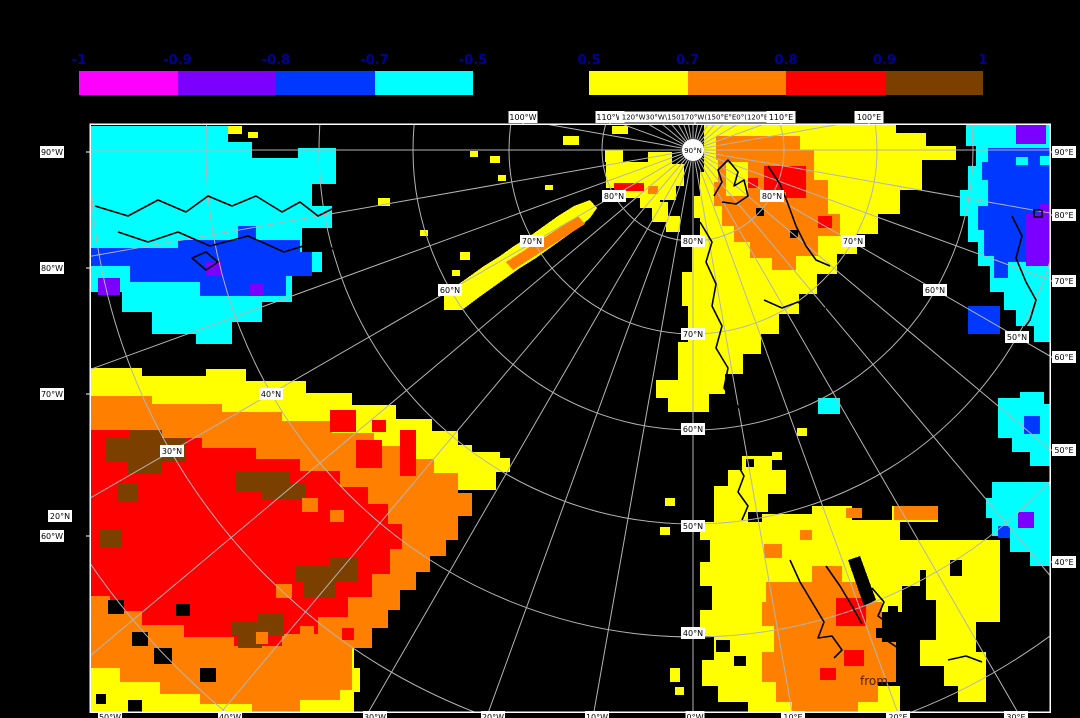 This screenshot has width=1080, height=718. Describe the element at coordinates (52, 394) in the screenshot. I see `svg-text: 70°W` at that location.